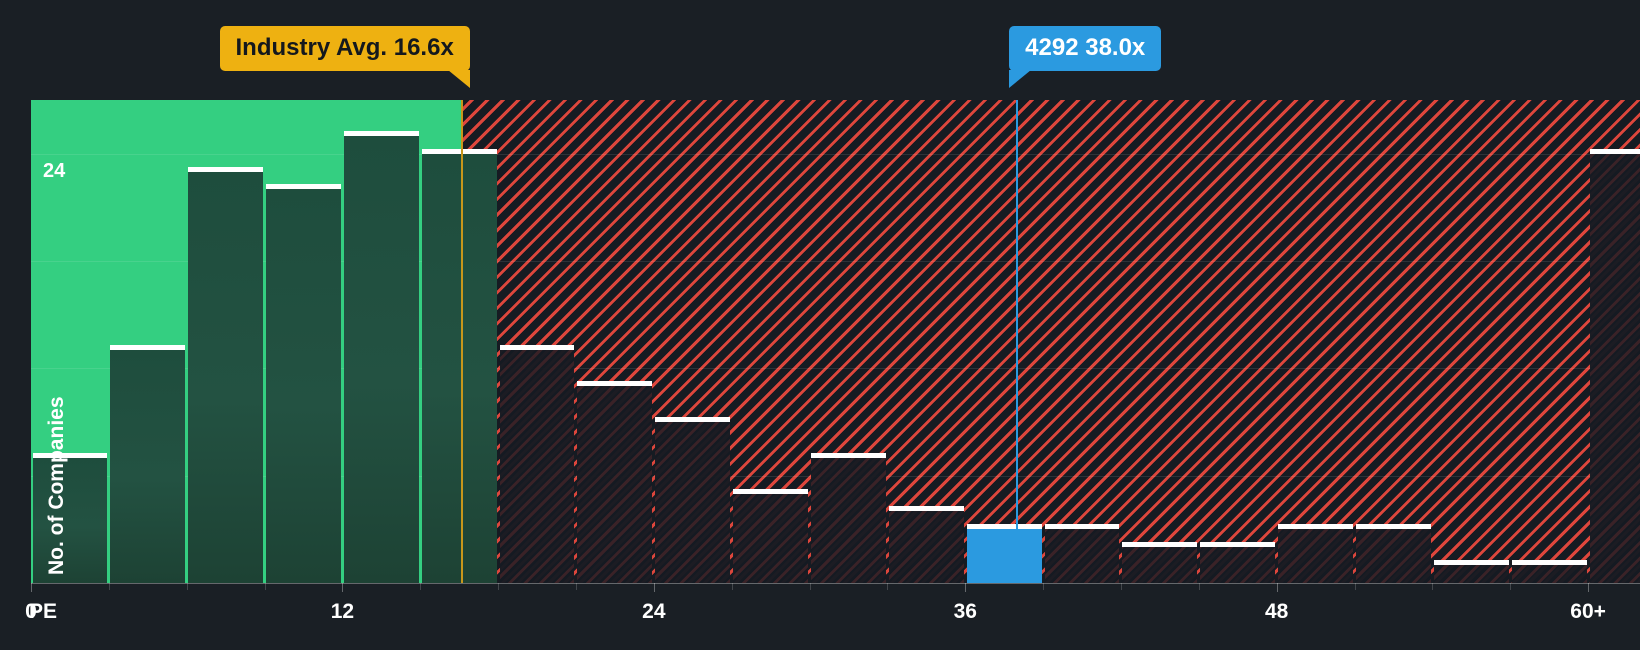 This screenshot has width=1640, height=650. What do you see at coordinates (1614, 365) in the screenshot?
I see `bar-60+` at bounding box center [1614, 365].